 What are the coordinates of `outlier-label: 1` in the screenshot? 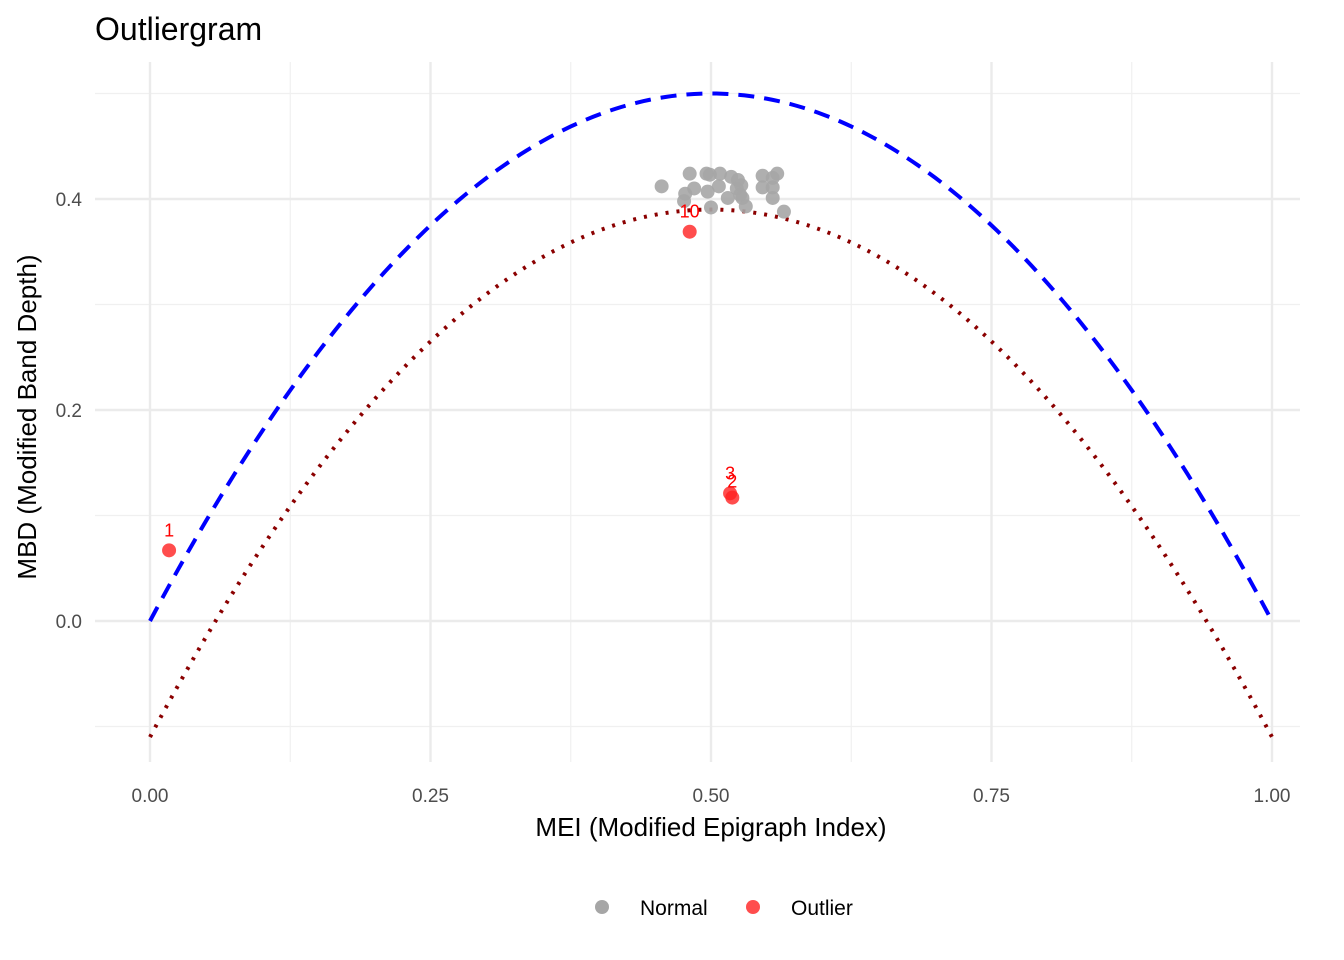 It's located at (169, 530).